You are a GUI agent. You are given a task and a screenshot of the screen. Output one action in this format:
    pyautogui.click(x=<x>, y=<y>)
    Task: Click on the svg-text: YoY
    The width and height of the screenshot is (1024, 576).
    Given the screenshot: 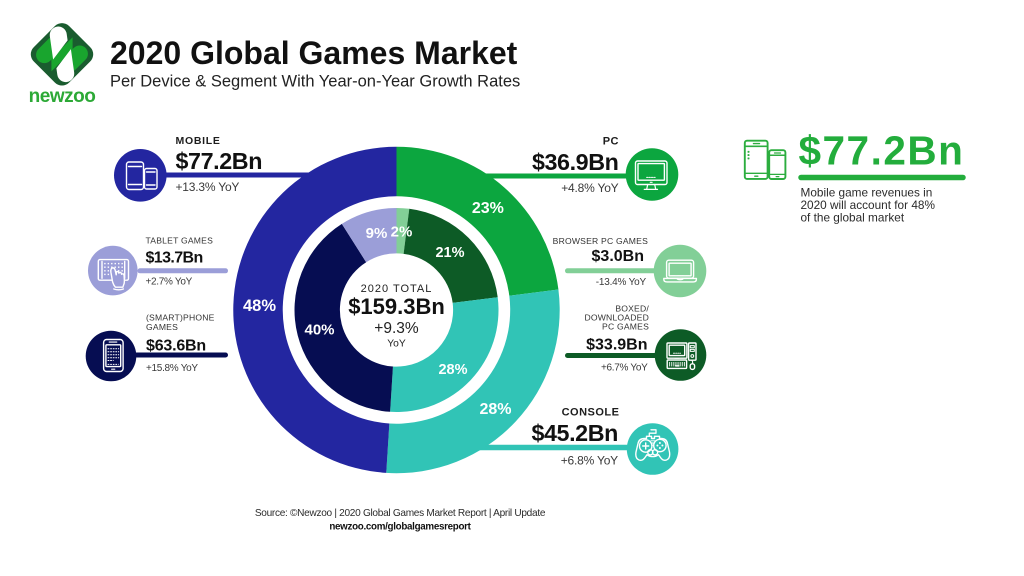 What is the action you would take?
    pyautogui.click(x=396, y=344)
    